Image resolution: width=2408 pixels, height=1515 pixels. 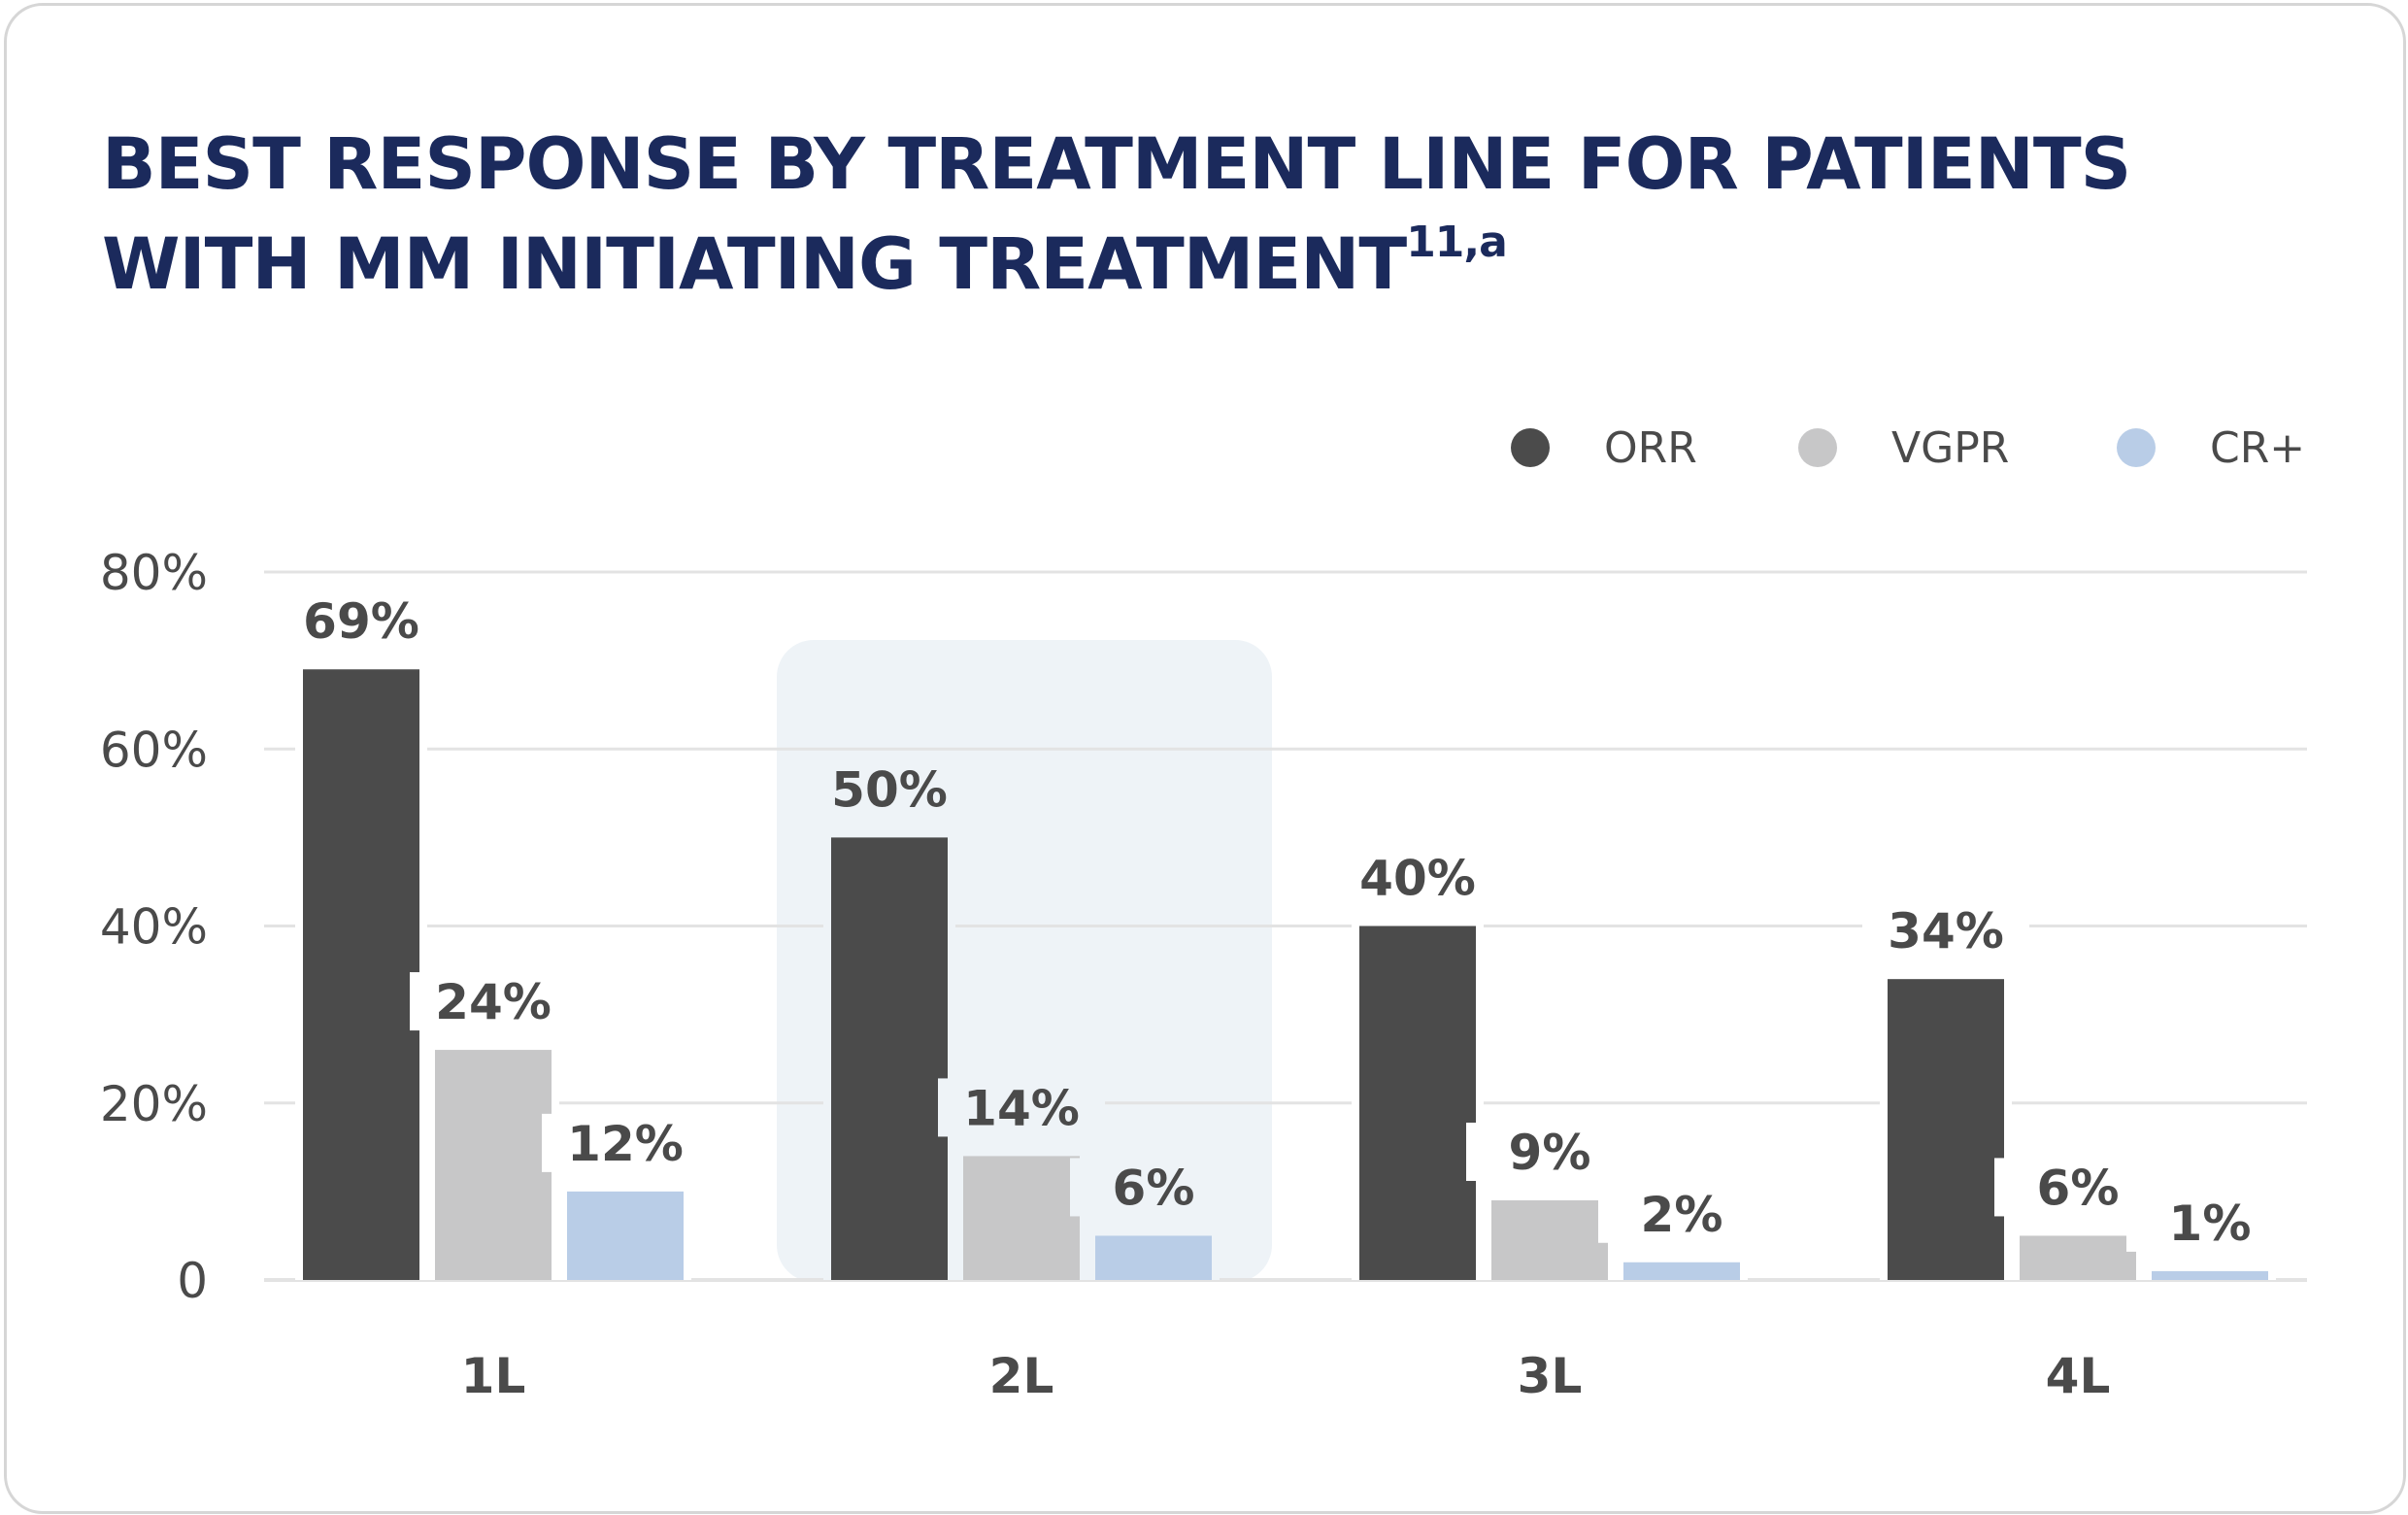 I want to click on data-label: 24%, so click(x=494, y=1002).